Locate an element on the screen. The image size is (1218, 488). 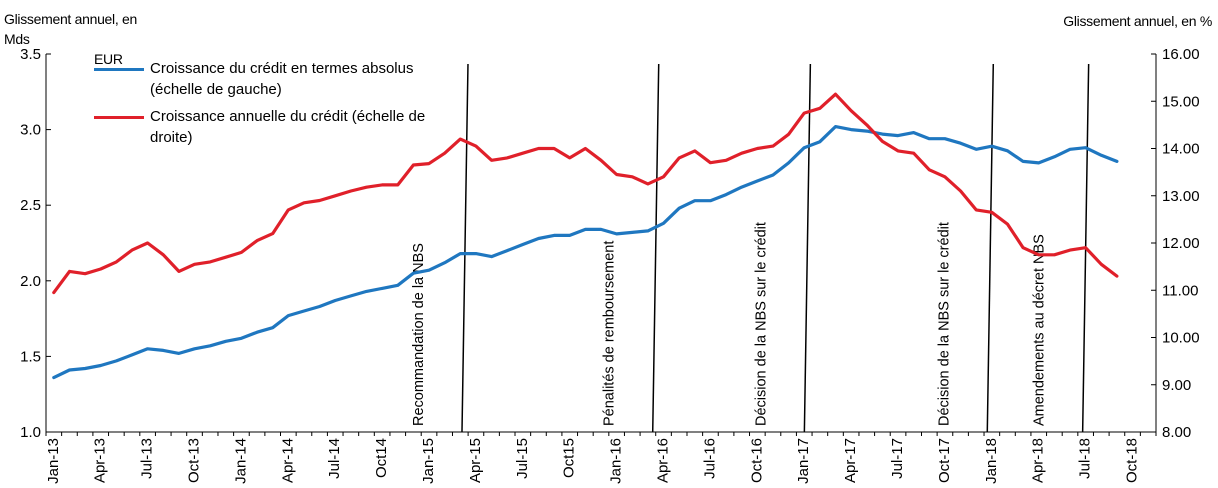
x-axis-tick-label: Jan-13 is located at coordinates (53, 461).